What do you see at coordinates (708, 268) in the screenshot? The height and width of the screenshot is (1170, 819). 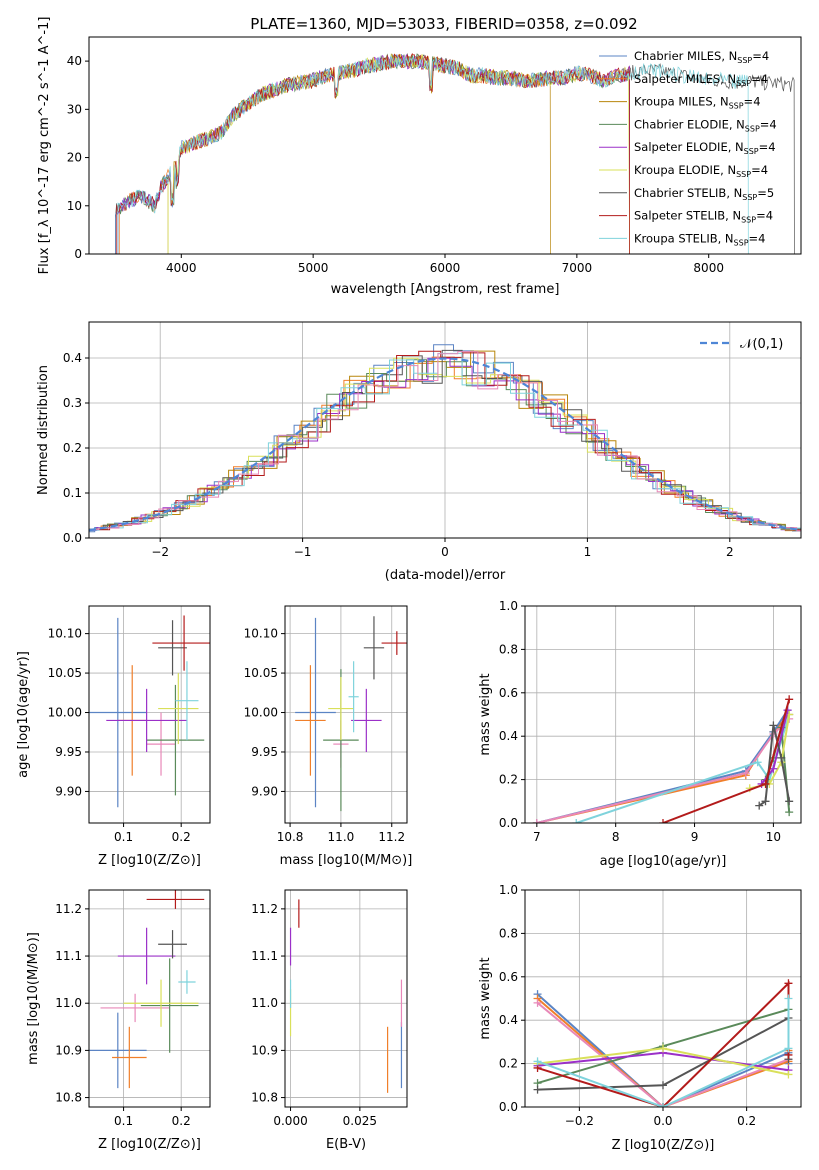 I see `x-tick-label: 8000` at bounding box center [708, 268].